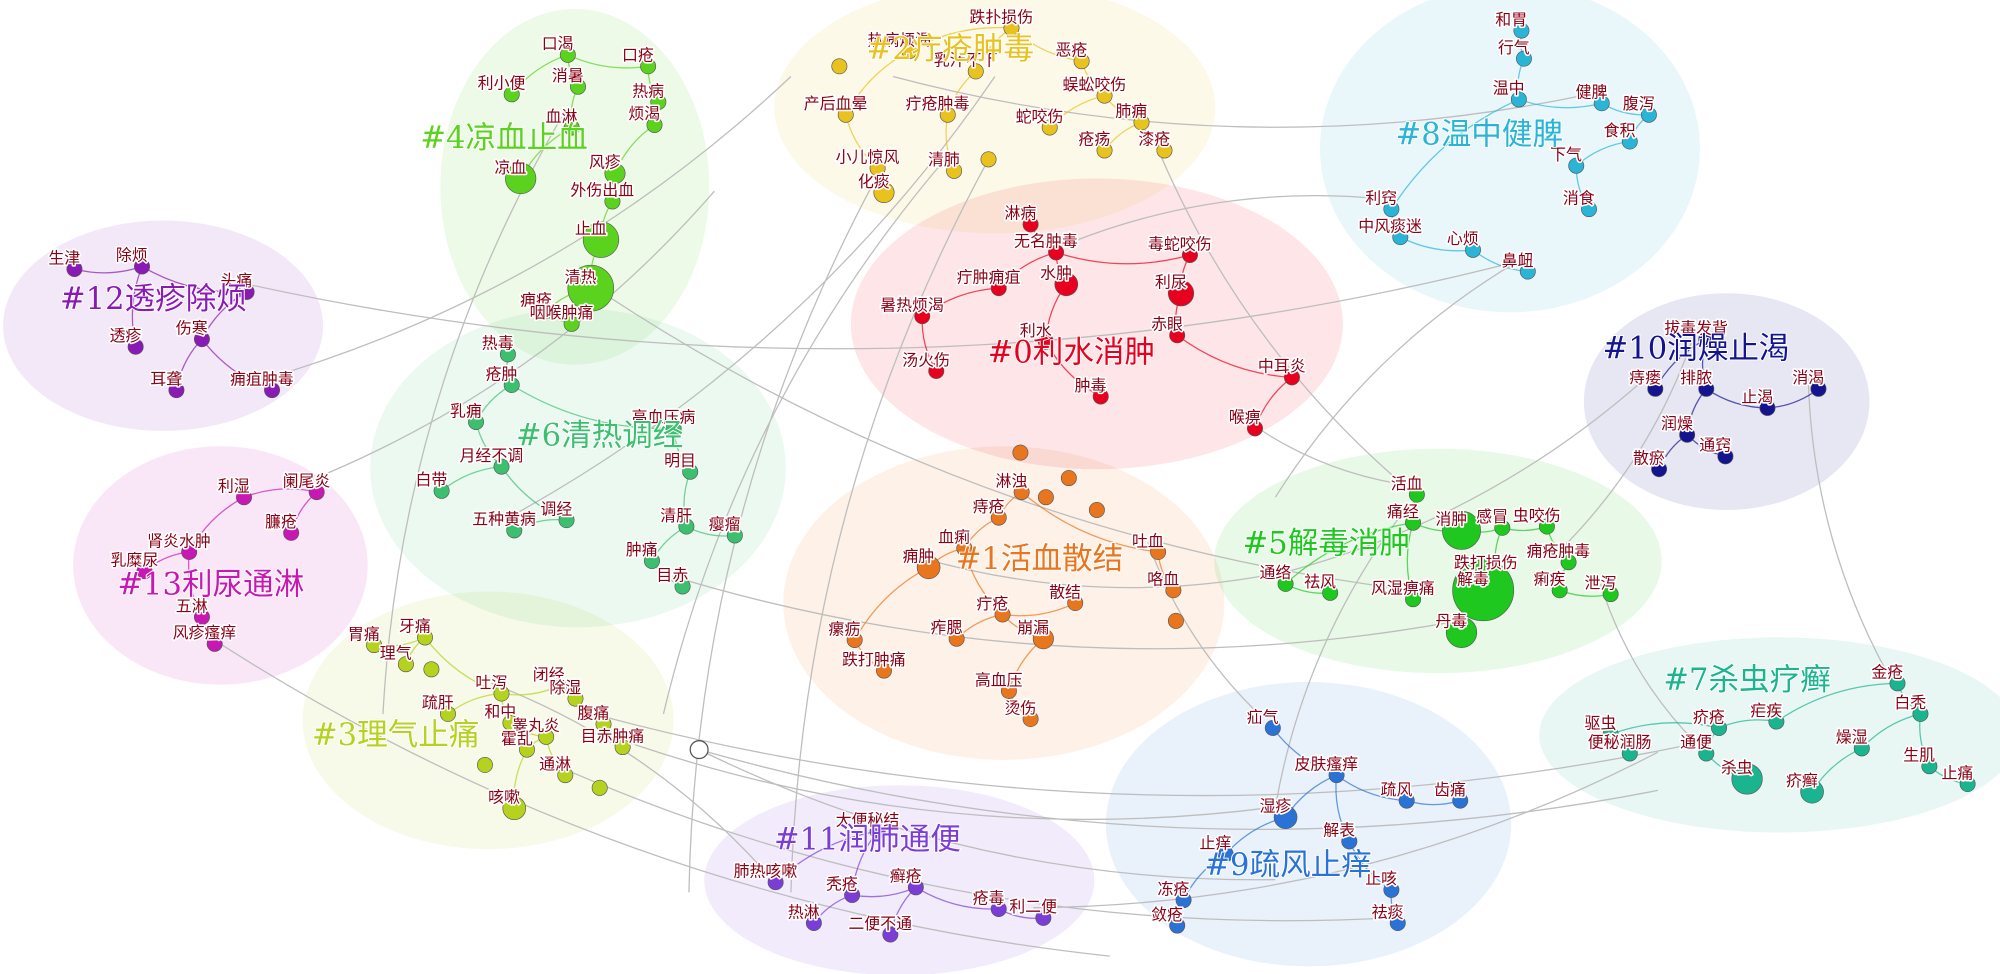  I want to click on node-label: 疔疮肿毒, so click(938, 103).